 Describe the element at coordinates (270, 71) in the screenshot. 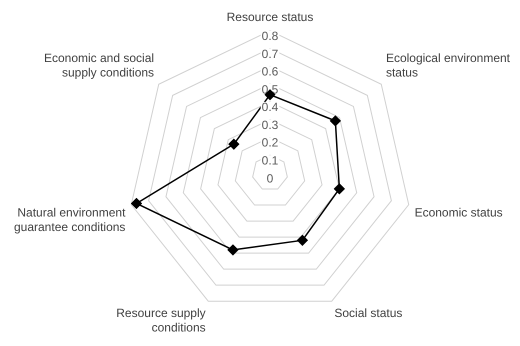

I see `y-tick-label: 0.6` at that location.